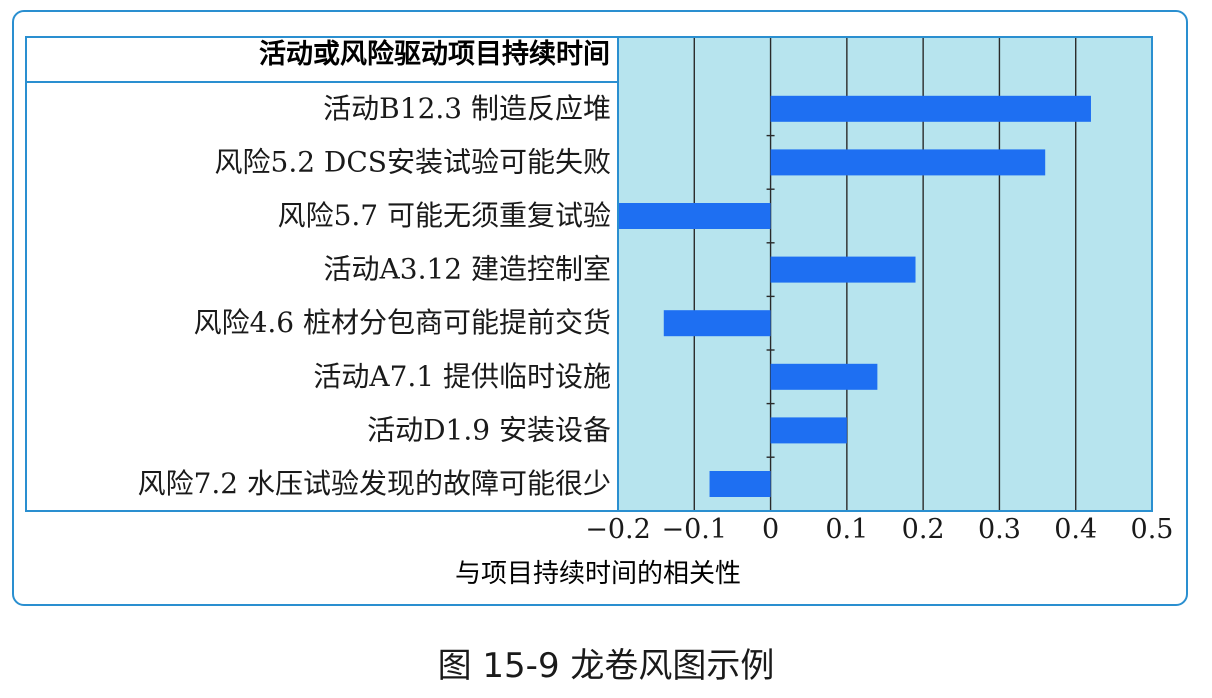  What do you see at coordinates (598, 574) in the screenshot?
I see `x-axis-title: 与项目持续时间的相关性` at bounding box center [598, 574].